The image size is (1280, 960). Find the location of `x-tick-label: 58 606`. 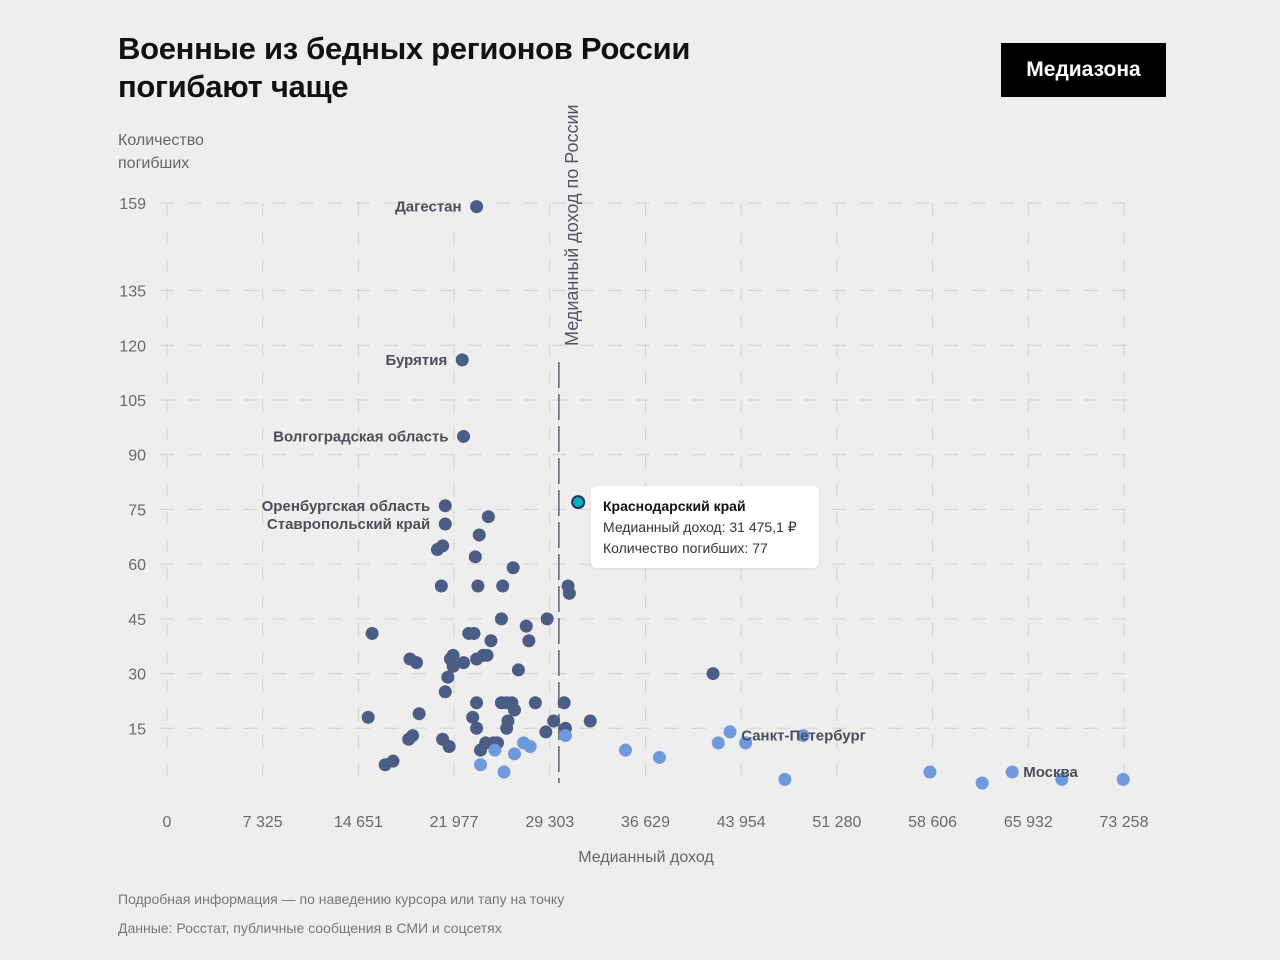

x-tick-label: 58 606 is located at coordinates (932, 822).